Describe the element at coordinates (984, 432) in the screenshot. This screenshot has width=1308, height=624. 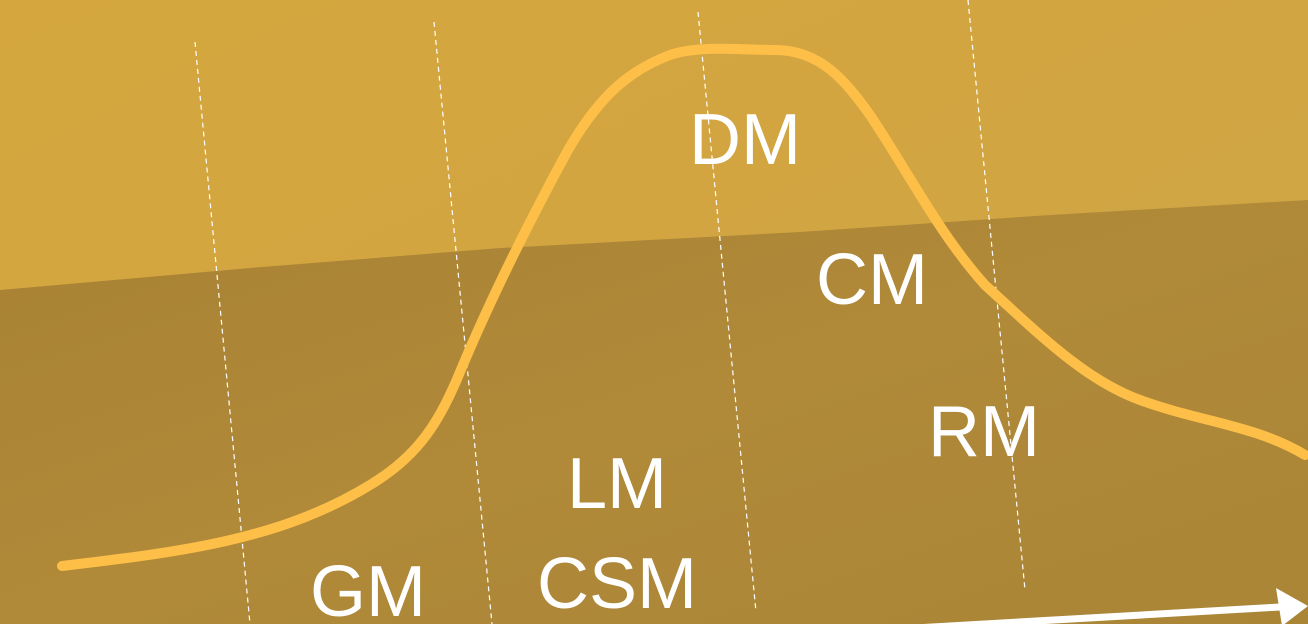
I see `label-rm: RM` at that location.